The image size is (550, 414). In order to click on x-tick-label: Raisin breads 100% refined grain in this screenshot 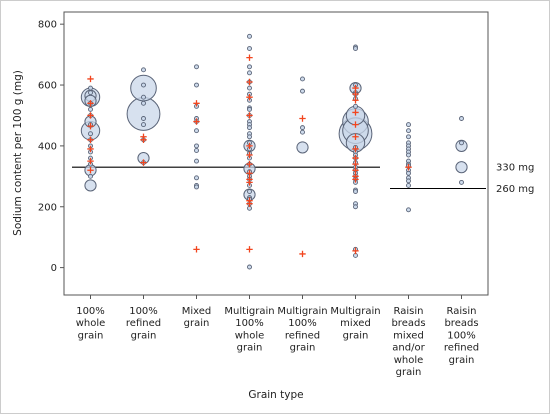, I will do `click(461, 336)`.